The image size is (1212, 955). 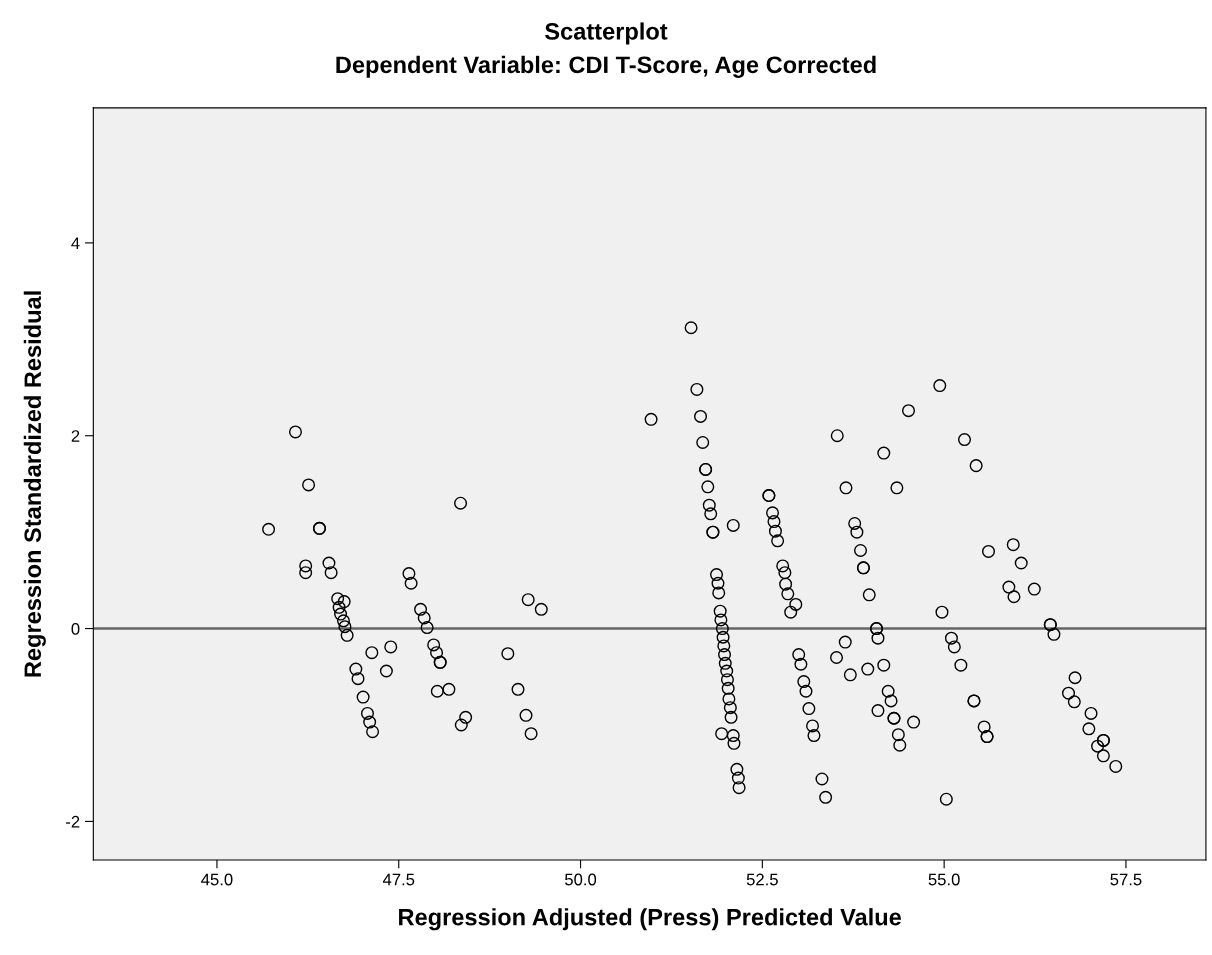 I want to click on x-tick-label: 57.5, so click(x=1126, y=879).